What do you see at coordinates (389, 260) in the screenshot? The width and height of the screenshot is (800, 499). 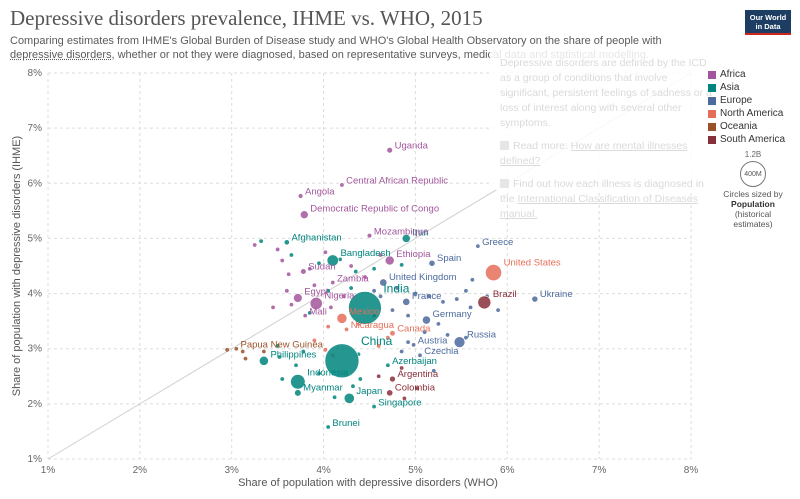 I see `data-point-ethiopia` at bounding box center [389, 260].